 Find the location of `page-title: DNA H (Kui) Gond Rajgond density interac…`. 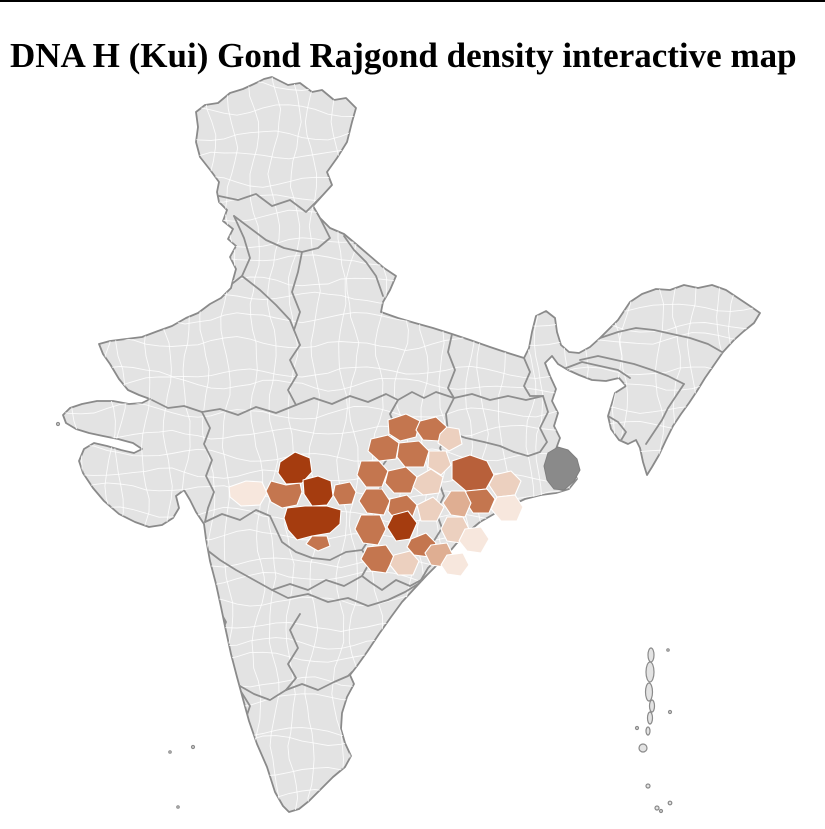

page-title: DNA H (Kui) Gond Rajgond density interac… is located at coordinates (403, 56).